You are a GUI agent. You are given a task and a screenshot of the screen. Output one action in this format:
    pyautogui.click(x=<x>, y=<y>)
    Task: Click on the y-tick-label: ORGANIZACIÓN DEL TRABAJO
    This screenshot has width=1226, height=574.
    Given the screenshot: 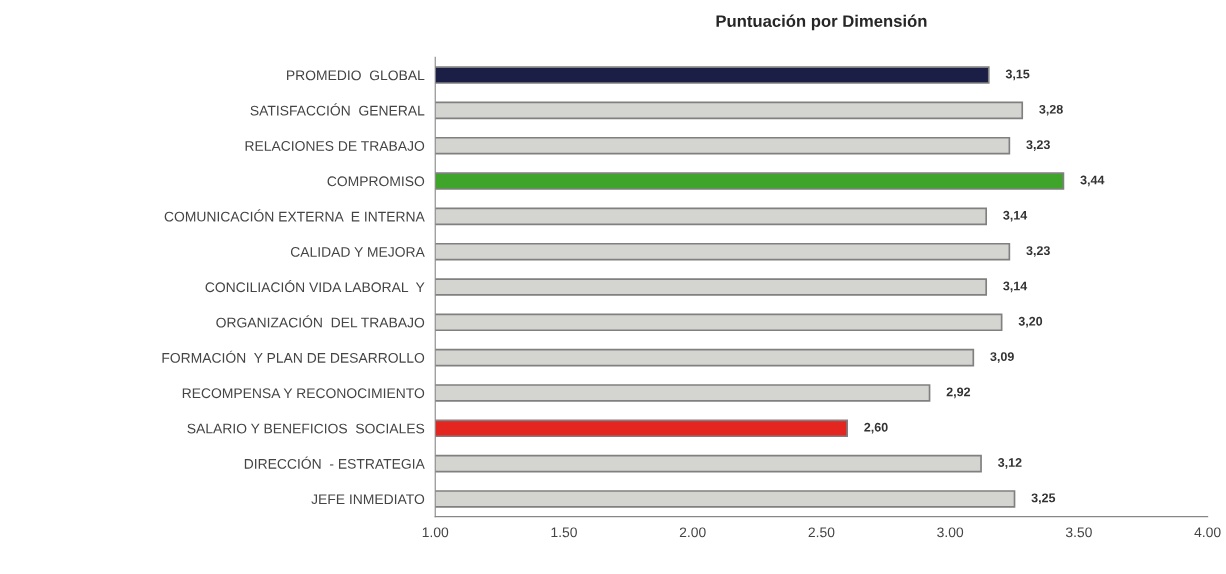 What is the action you would take?
    pyautogui.click(x=320, y=321)
    